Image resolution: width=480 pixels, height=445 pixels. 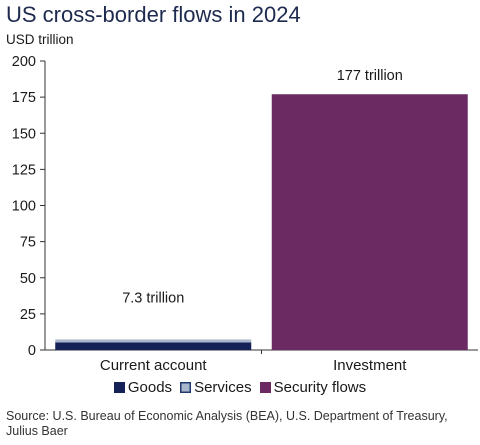 What do you see at coordinates (28, 315) in the screenshot?
I see `y-tick-label: 25` at bounding box center [28, 315].